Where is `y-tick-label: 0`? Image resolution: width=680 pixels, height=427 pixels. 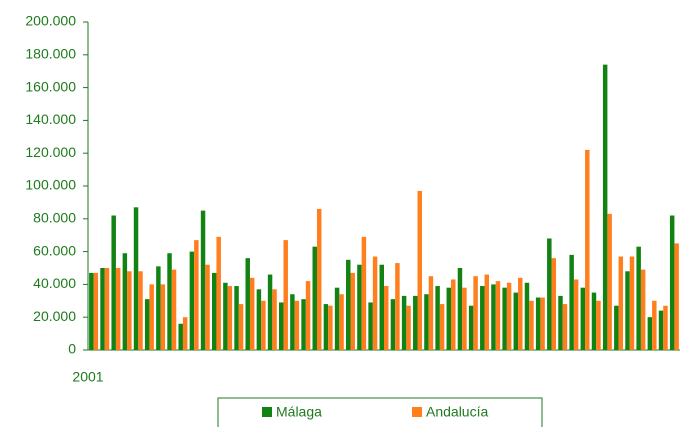 y-tick-label: 0 is located at coordinates (72, 349).